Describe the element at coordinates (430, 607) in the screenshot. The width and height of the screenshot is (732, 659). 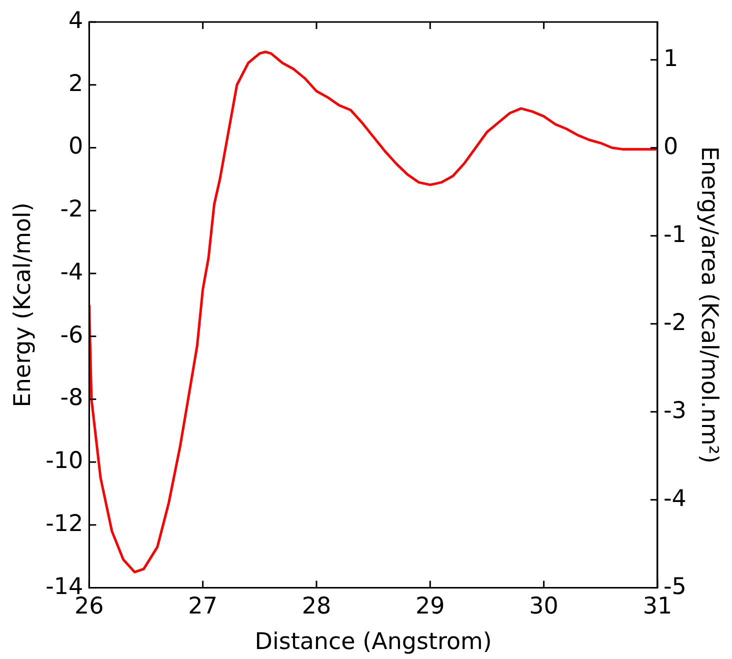
I see `x-tick-label: 29` at that location.